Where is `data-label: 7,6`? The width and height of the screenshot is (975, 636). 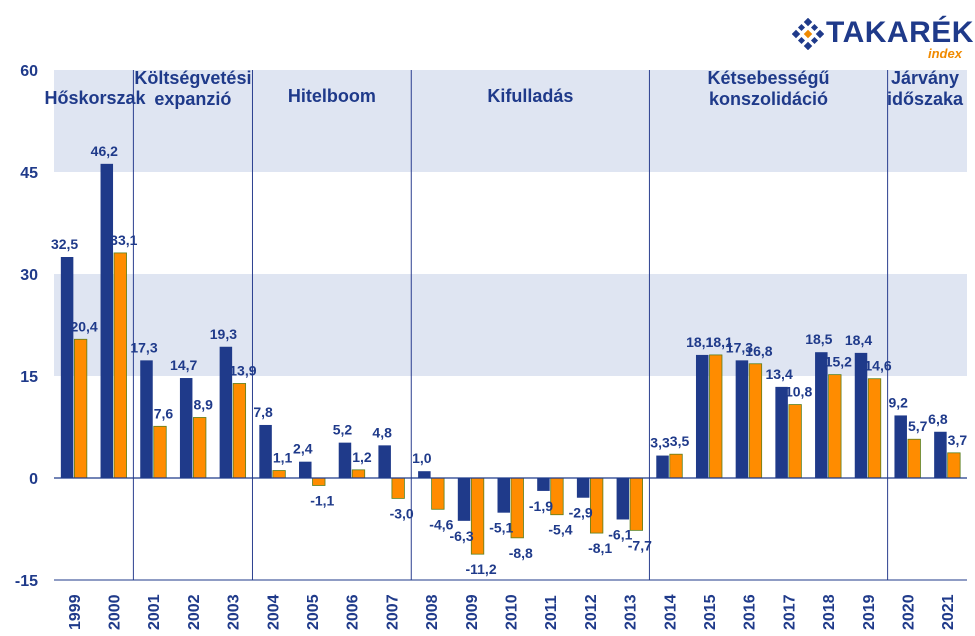 data-label: 7,6 is located at coordinates (164, 413).